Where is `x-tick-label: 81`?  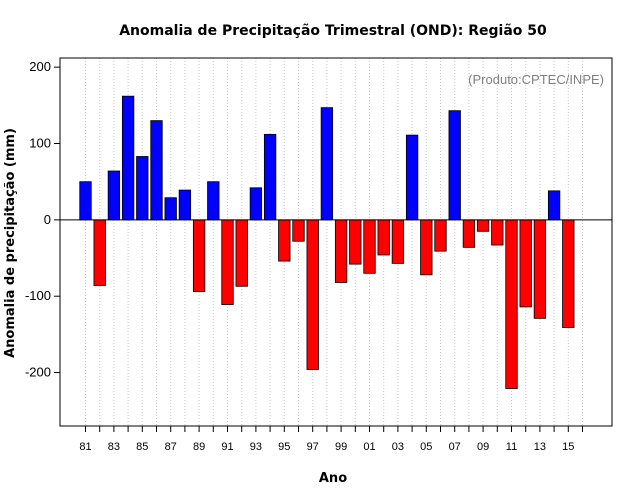
x-tick-label: 81 is located at coordinates (85, 447).